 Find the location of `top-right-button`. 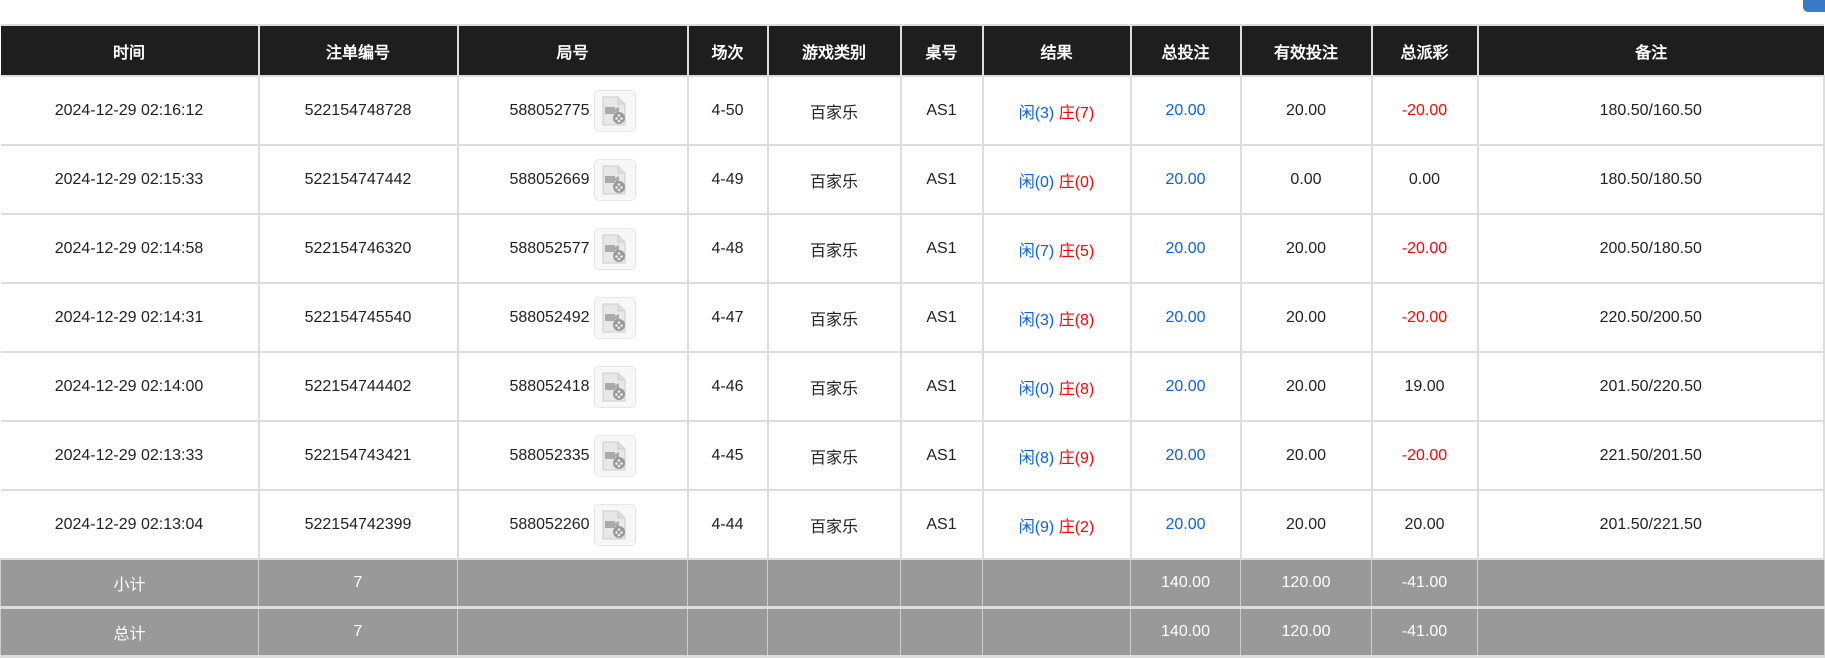

top-right-button is located at coordinates (1814, 6).